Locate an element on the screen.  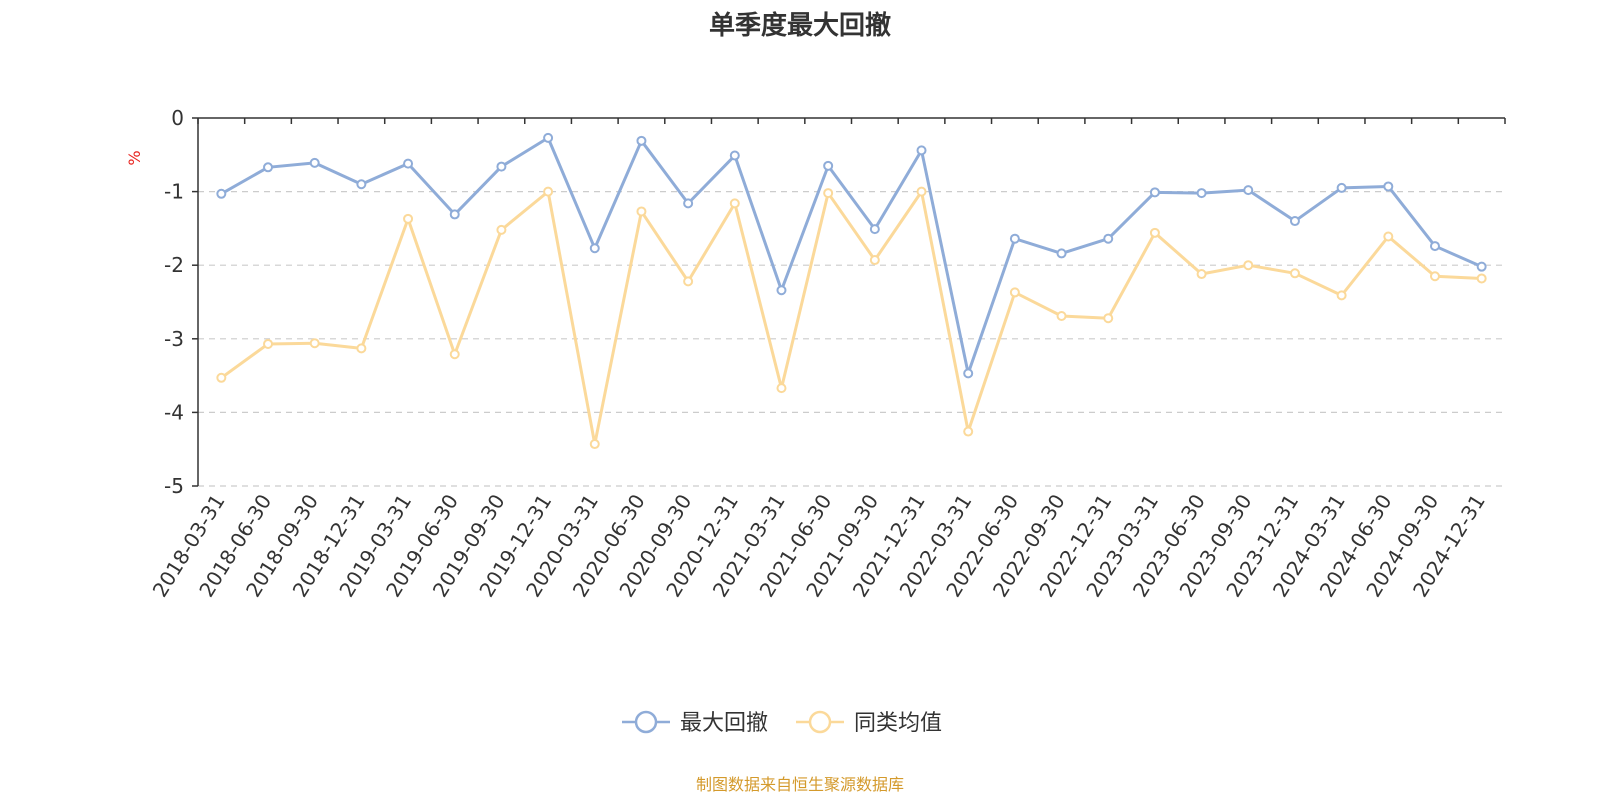
chart-title: 单季度最大回撤 is located at coordinates (800, 25).